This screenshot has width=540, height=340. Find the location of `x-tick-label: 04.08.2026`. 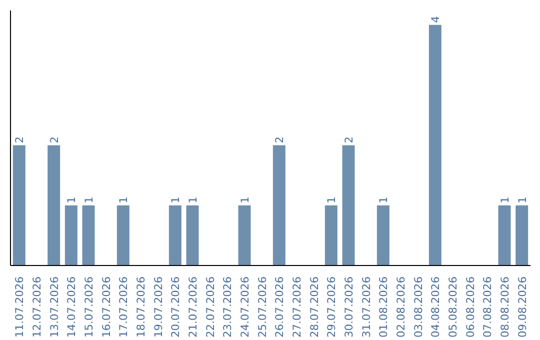

x-tick-label: 04.08.2026 is located at coordinates (435, 307).